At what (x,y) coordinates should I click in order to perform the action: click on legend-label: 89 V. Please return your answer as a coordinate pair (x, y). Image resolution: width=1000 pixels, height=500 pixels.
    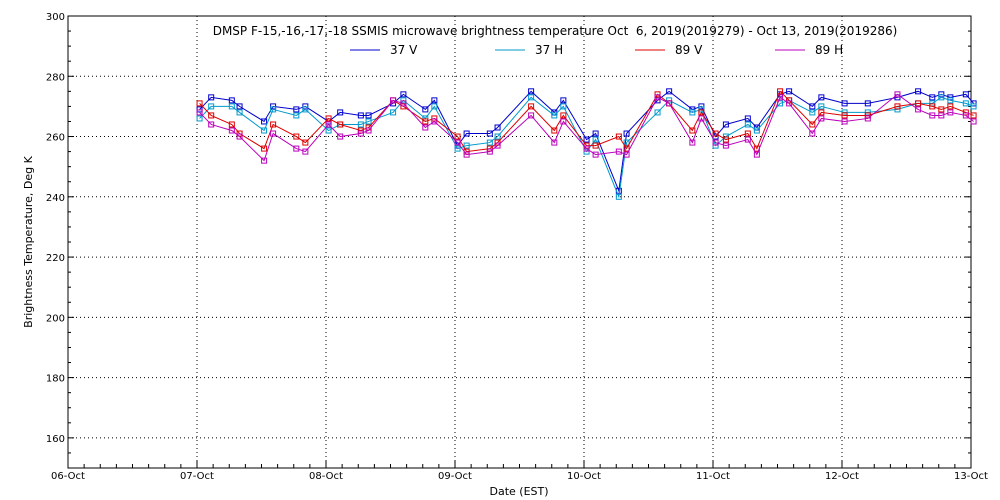
    Looking at the image, I should click on (689, 50).